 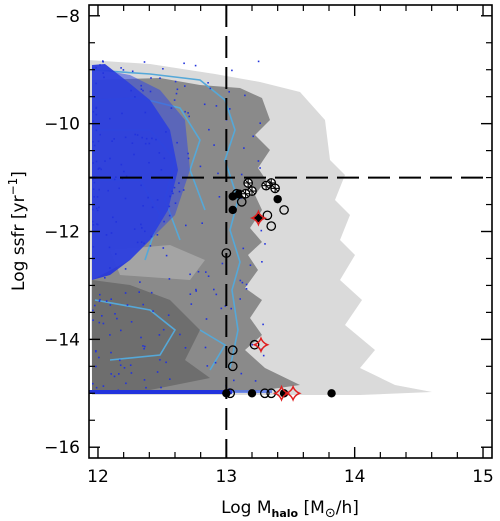 I want to click on x-axis-label-subscript: halo, so click(x=285, y=513).